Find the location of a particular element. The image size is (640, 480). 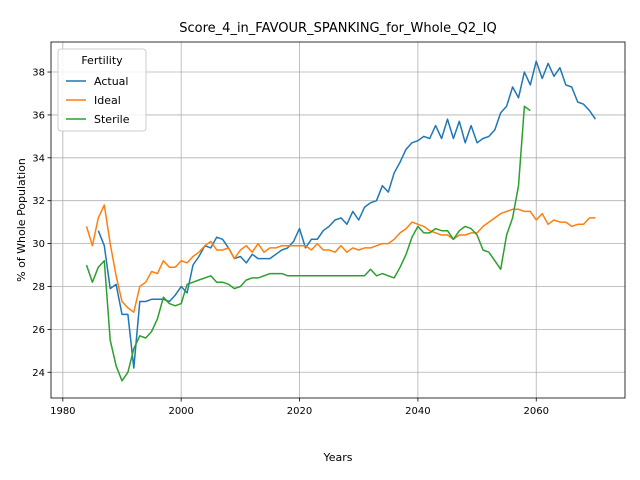

y-tick-label: 36 is located at coordinates (38, 115).